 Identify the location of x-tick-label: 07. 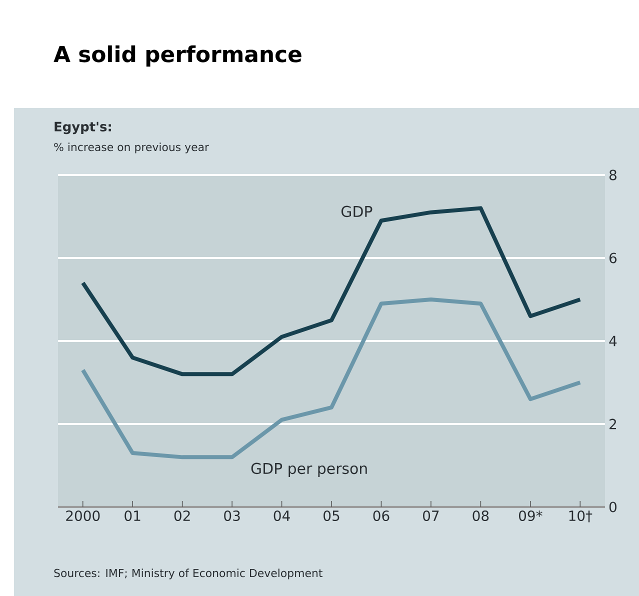
(431, 516).